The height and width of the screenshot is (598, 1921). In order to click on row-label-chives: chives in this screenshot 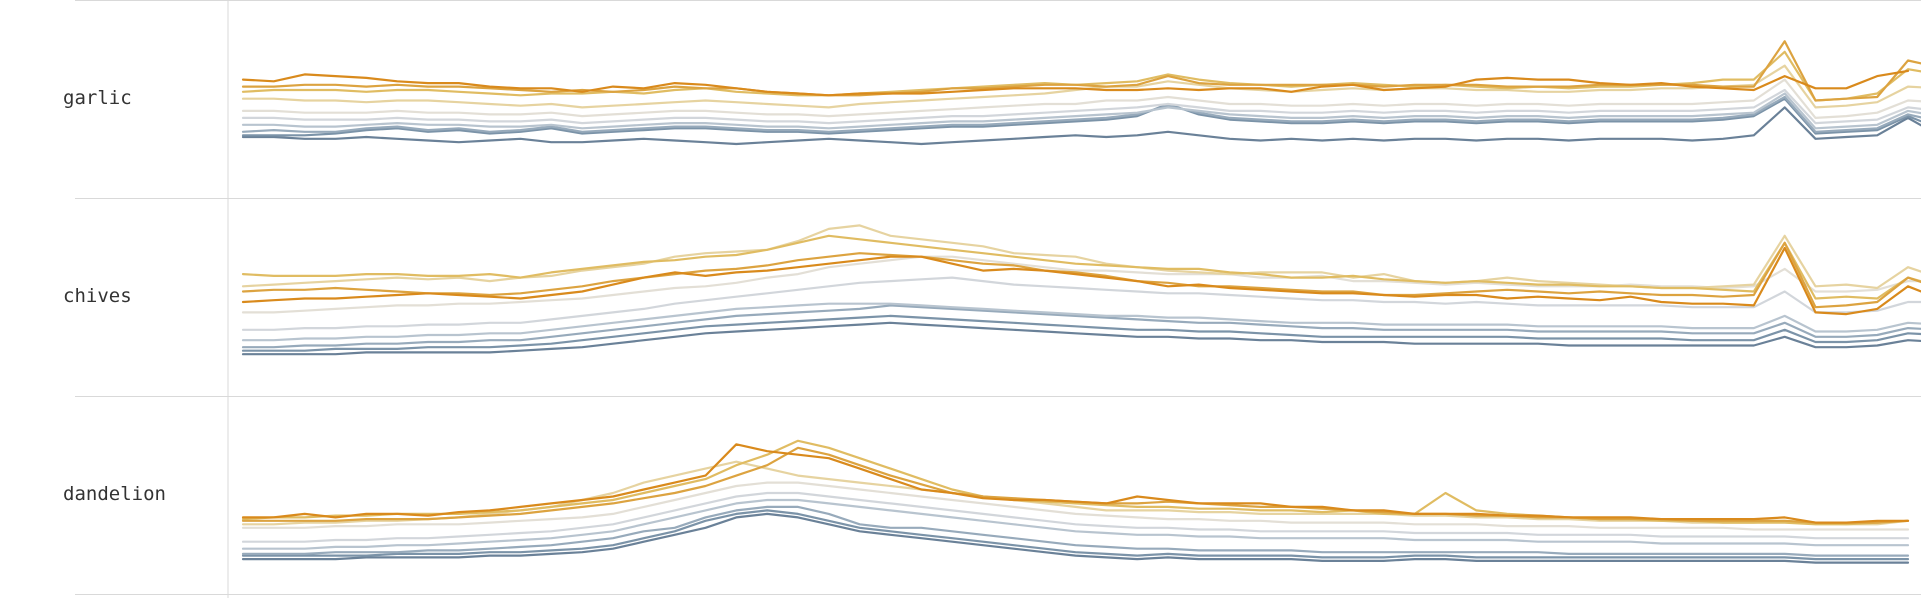, I will do `click(97, 296)`.